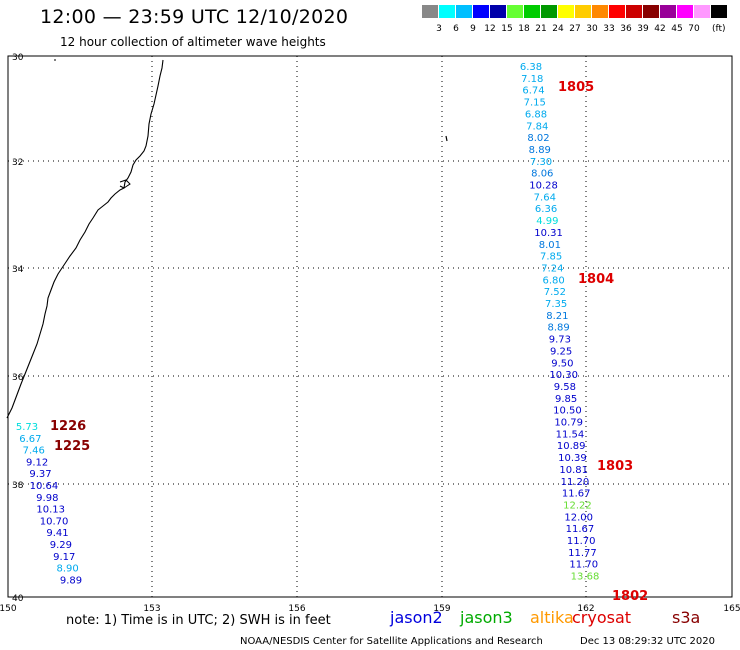 The image size is (740, 650). I want to click on satellite-name: jason3, so click(486, 617).